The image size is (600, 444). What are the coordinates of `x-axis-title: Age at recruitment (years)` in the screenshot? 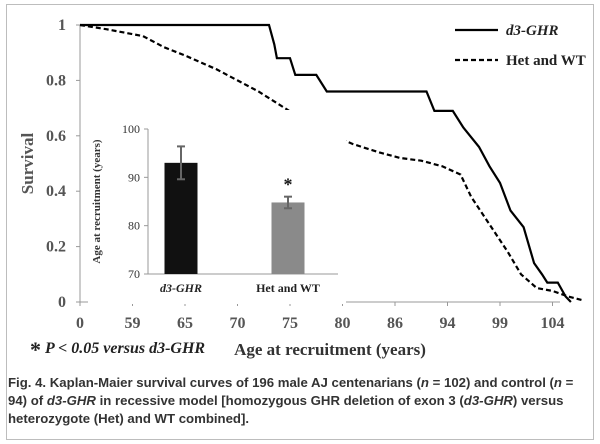 It's located at (330, 349).